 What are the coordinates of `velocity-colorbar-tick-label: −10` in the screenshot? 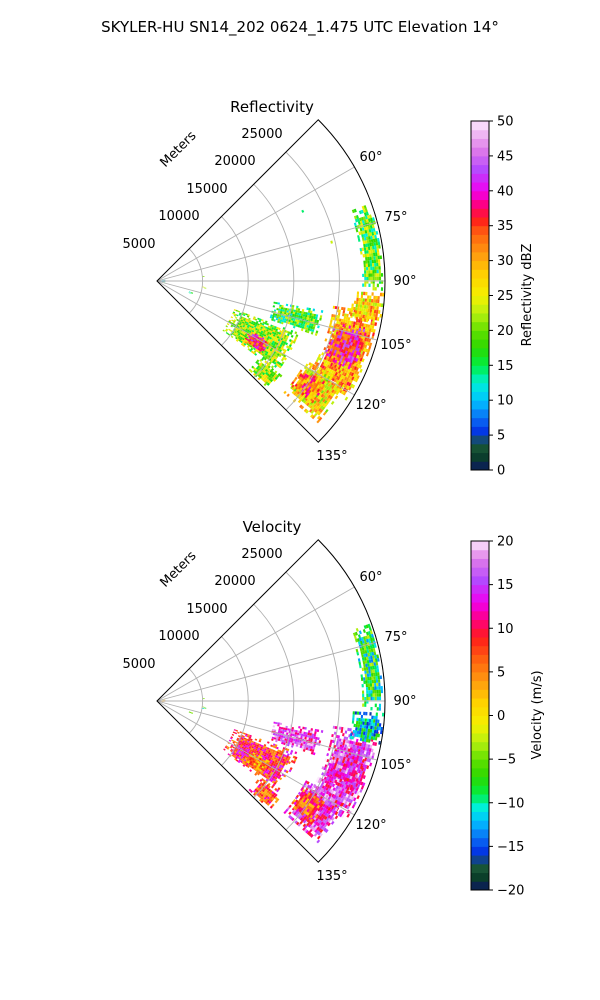 It's located at (510, 803).